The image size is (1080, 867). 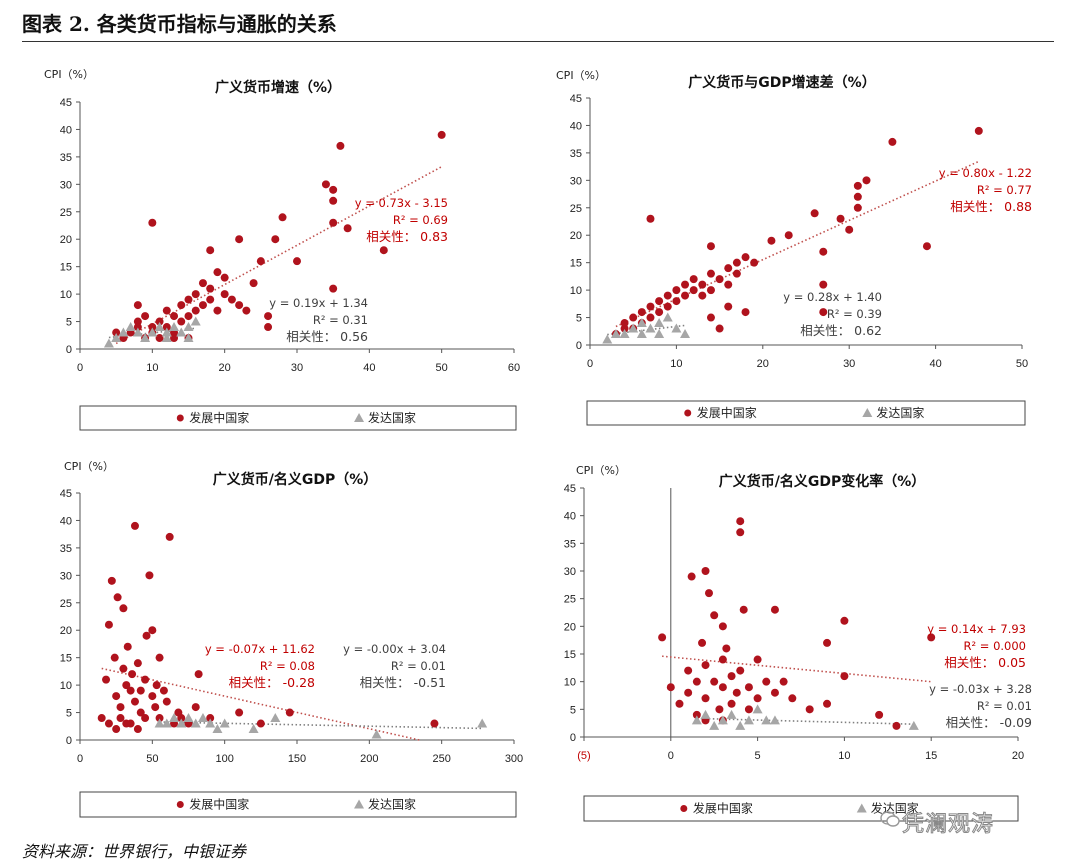 What do you see at coordinates (1018, 756) in the screenshot?
I see `x-tick-label: 20` at bounding box center [1018, 756].